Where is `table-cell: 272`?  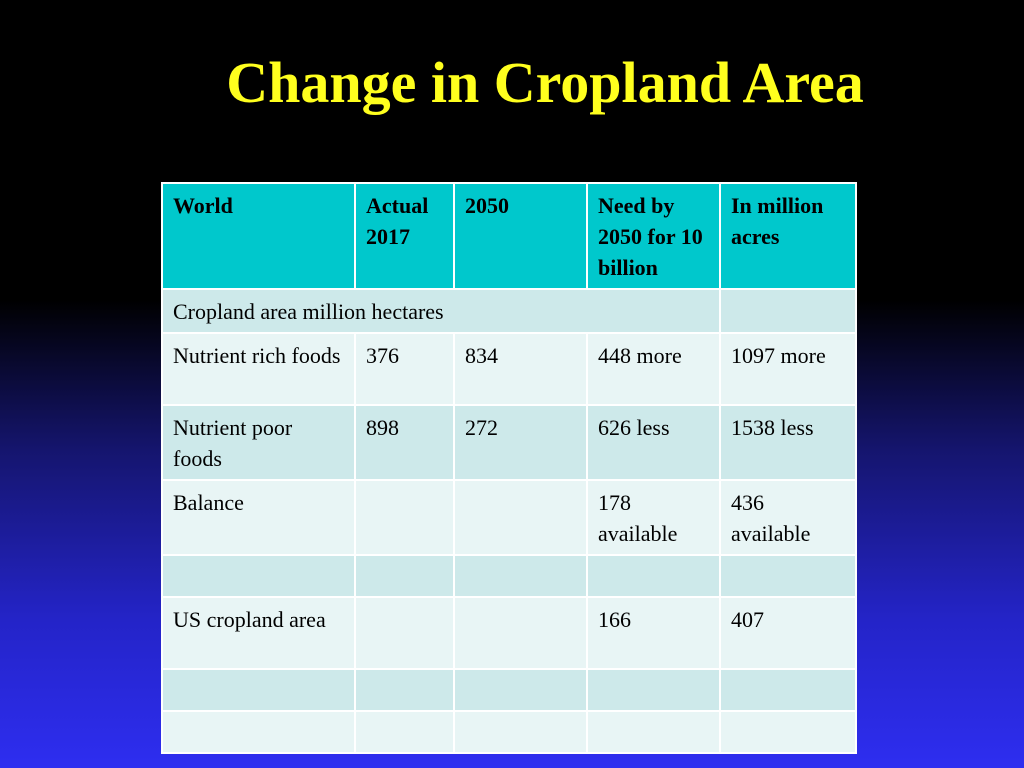
table-cell: 272 is located at coordinates (520, 442).